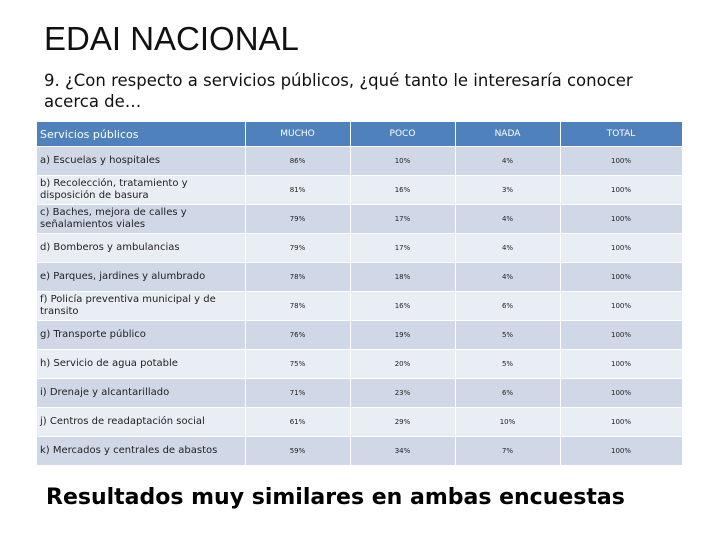 The height and width of the screenshot is (540, 720). Describe the element at coordinates (508, 134) in the screenshot. I see `header-cell: NADA` at that location.